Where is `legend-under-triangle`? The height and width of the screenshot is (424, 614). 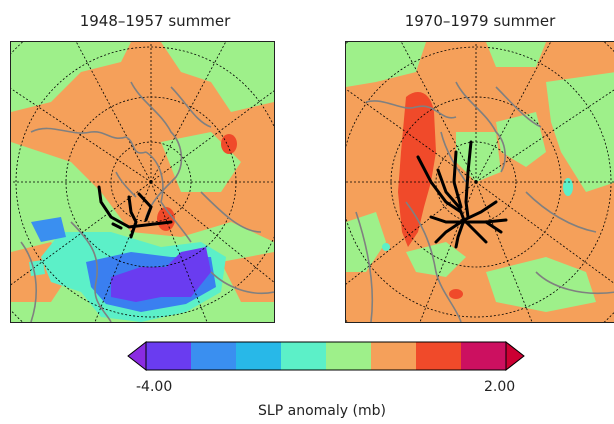 legend-under-triangle is located at coordinates (137, 356).